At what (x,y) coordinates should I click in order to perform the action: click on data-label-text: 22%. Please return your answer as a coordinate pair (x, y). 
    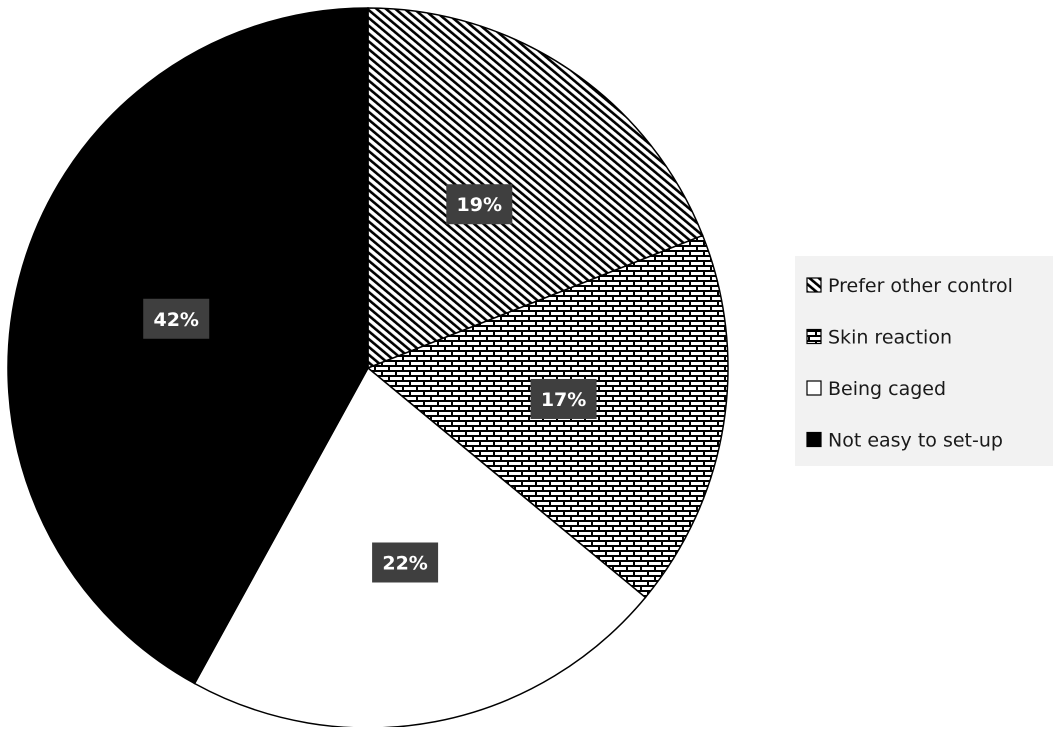
    Looking at the image, I should click on (404, 563).